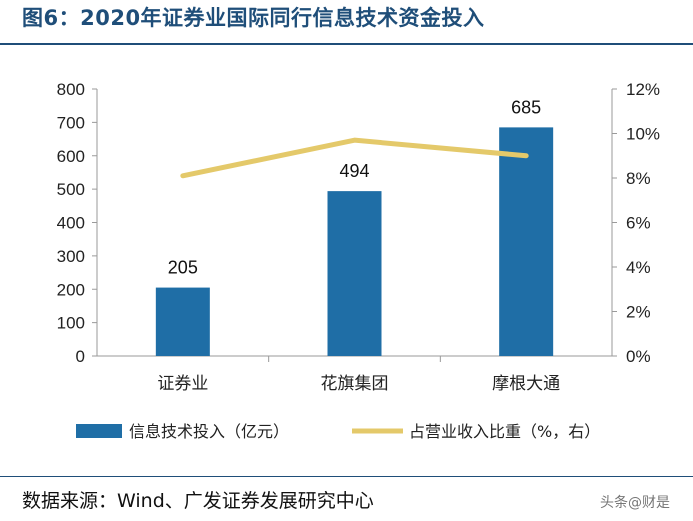 This screenshot has height=521, width=693. I want to click on y-tick-label-right: 4%, so click(638, 267).